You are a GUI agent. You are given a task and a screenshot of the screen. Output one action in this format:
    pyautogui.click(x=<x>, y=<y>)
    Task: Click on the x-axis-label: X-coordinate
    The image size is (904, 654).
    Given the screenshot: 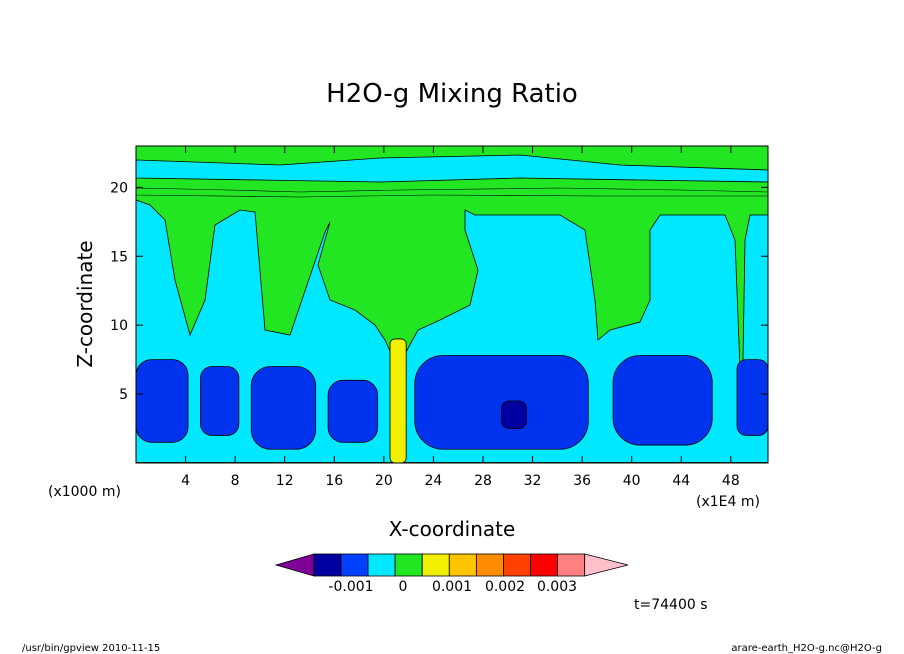 What is the action you would take?
    pyautogui.click(x=452, y=529)
    